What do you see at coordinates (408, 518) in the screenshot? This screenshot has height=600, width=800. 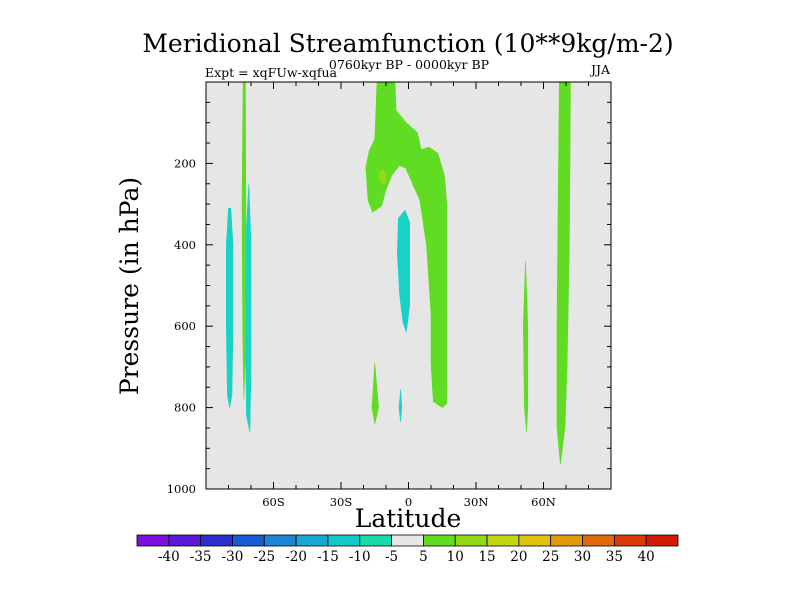 I see `x-axis-label: Latitude` at bounding box center [408, 518].